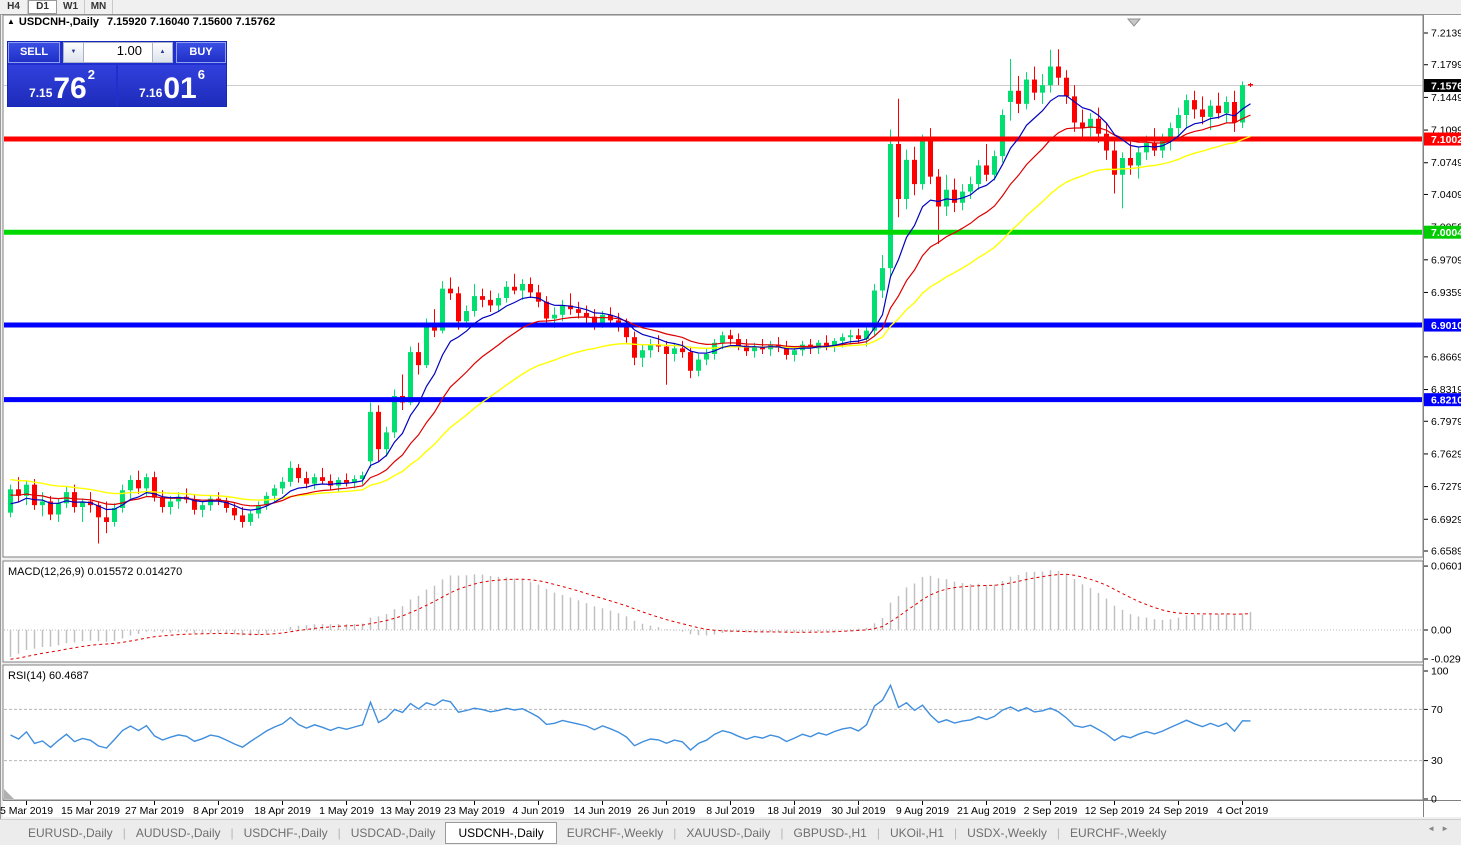  Describe the element at coordinates (48, 676) in the screenshot. I see `rsi-indicator-label: RSI(14) 60.4687` at that location.